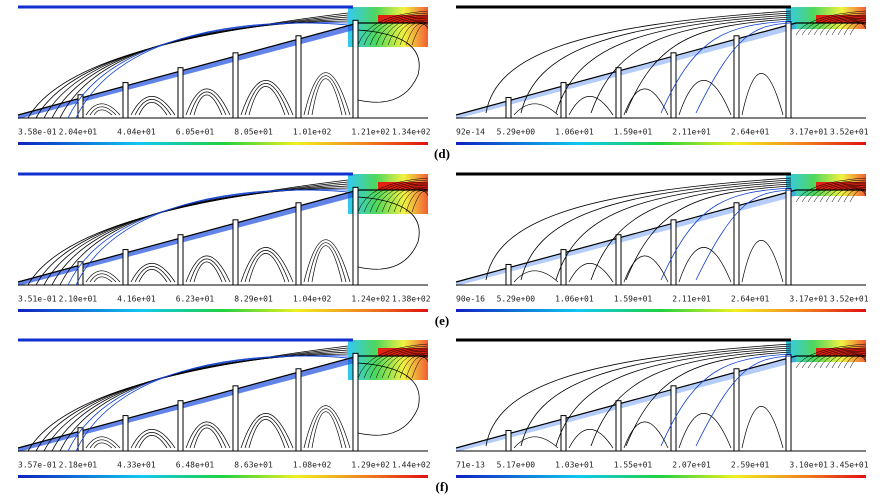 Image resolution: width=884 pixels, height=504 pixels. I want to click on colorbar-label: 2.18e+01, so click(78, 465).